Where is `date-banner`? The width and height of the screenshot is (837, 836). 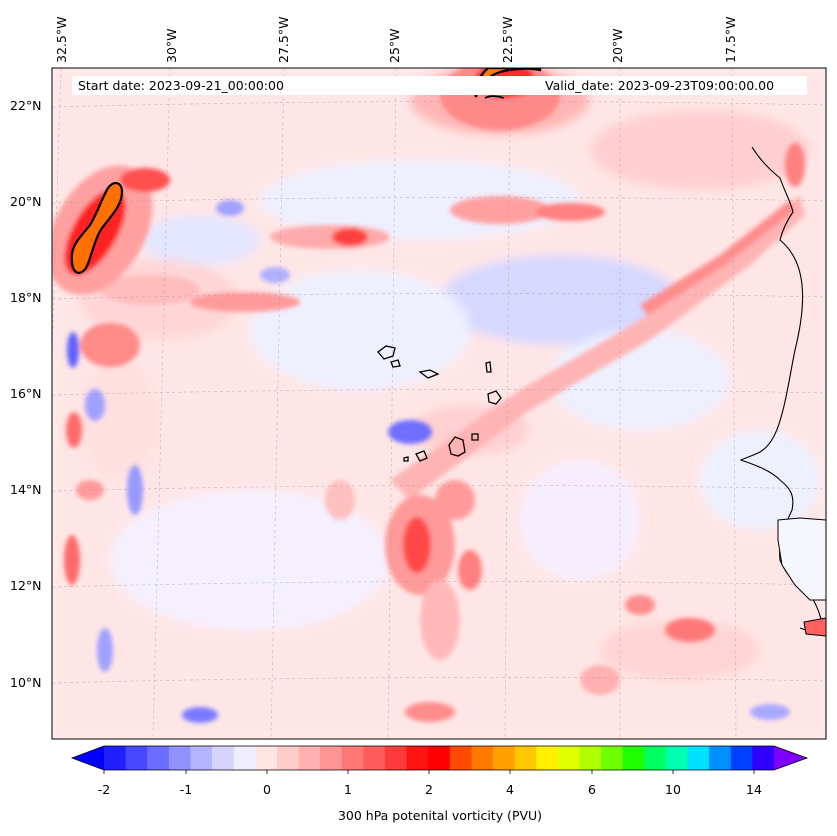
date-banner is located at coordinates (439, 85).